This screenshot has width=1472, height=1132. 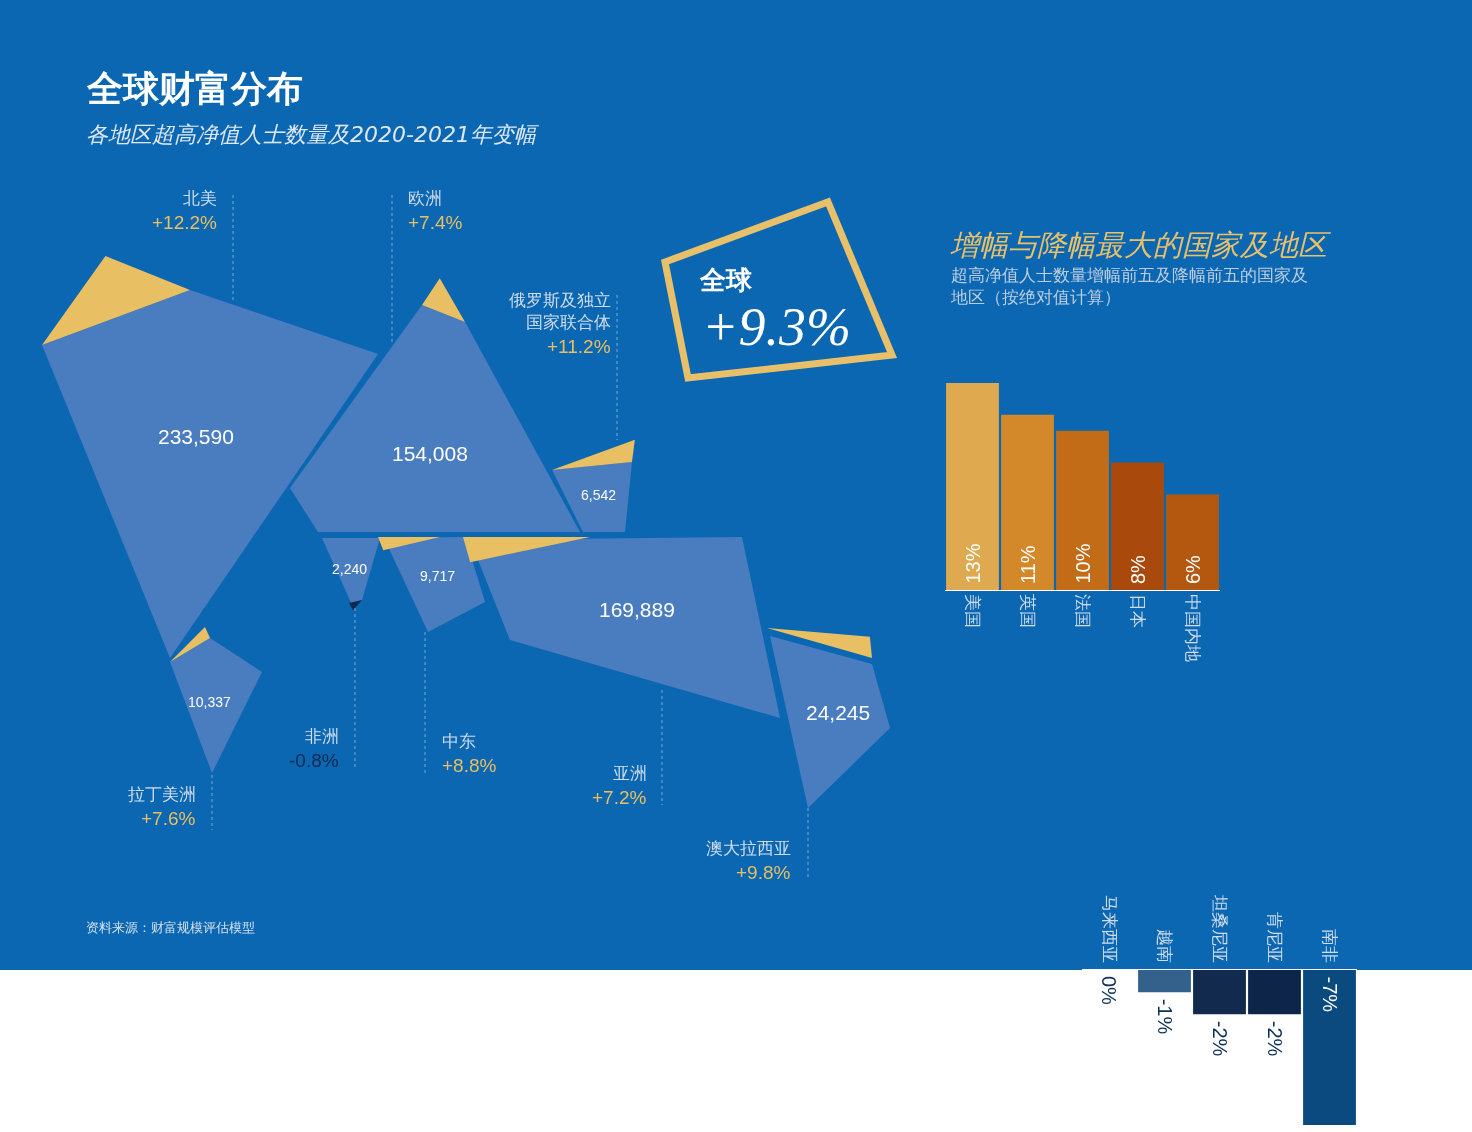 What do you see at coordinates (1028, 564) in the screenshot?
I see `data-label: 11%` at bounding box center [1028, 564].